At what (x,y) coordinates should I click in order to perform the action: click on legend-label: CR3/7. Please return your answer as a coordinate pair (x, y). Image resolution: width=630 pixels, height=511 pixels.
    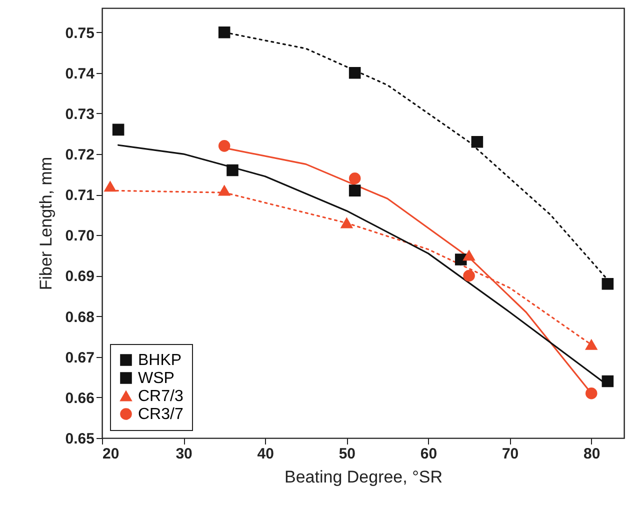
    Looking at the image, I should click on (161, 414).